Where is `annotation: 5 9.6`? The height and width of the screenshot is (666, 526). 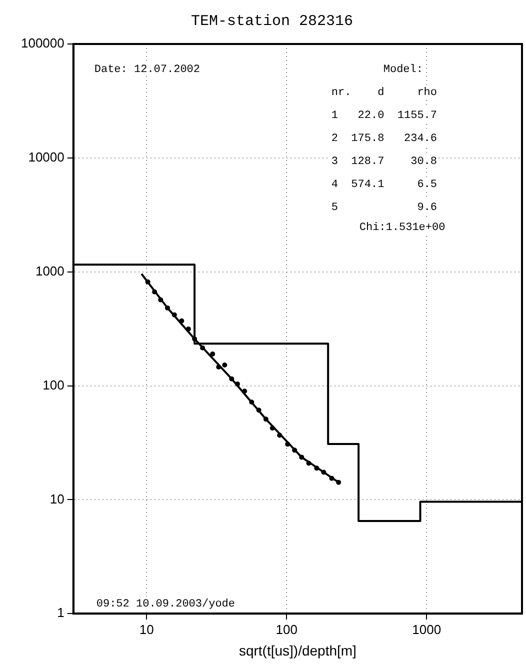 annotation: 5 9.6 is located at coordinates (384, 208).